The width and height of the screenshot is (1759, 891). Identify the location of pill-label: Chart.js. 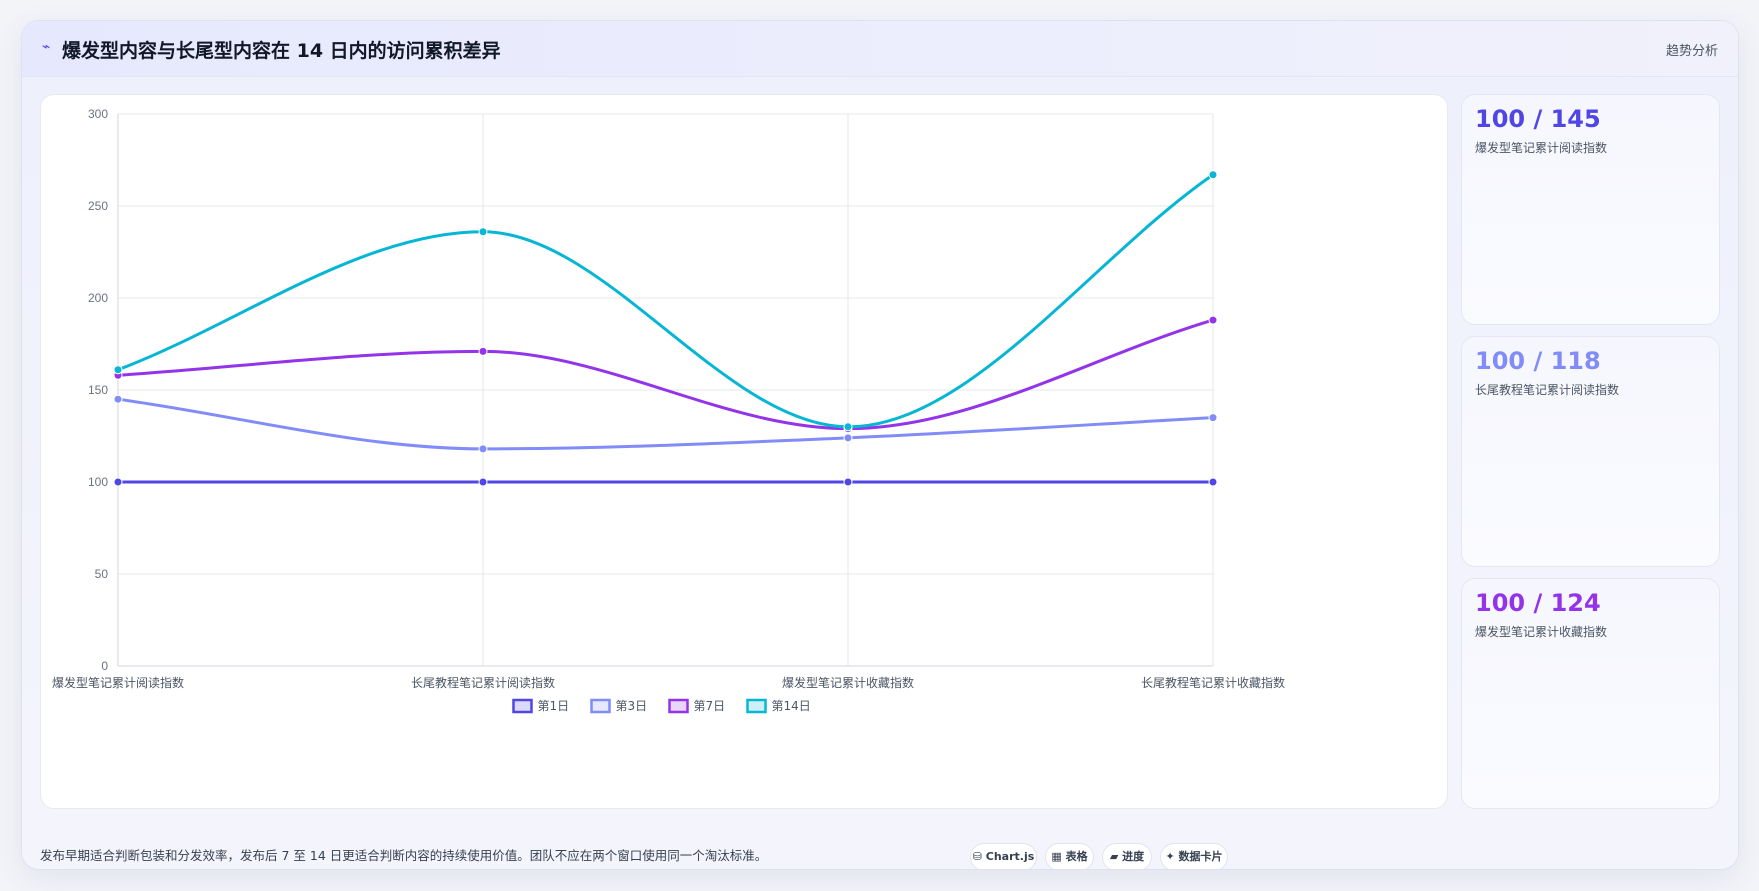
(1010, 856).